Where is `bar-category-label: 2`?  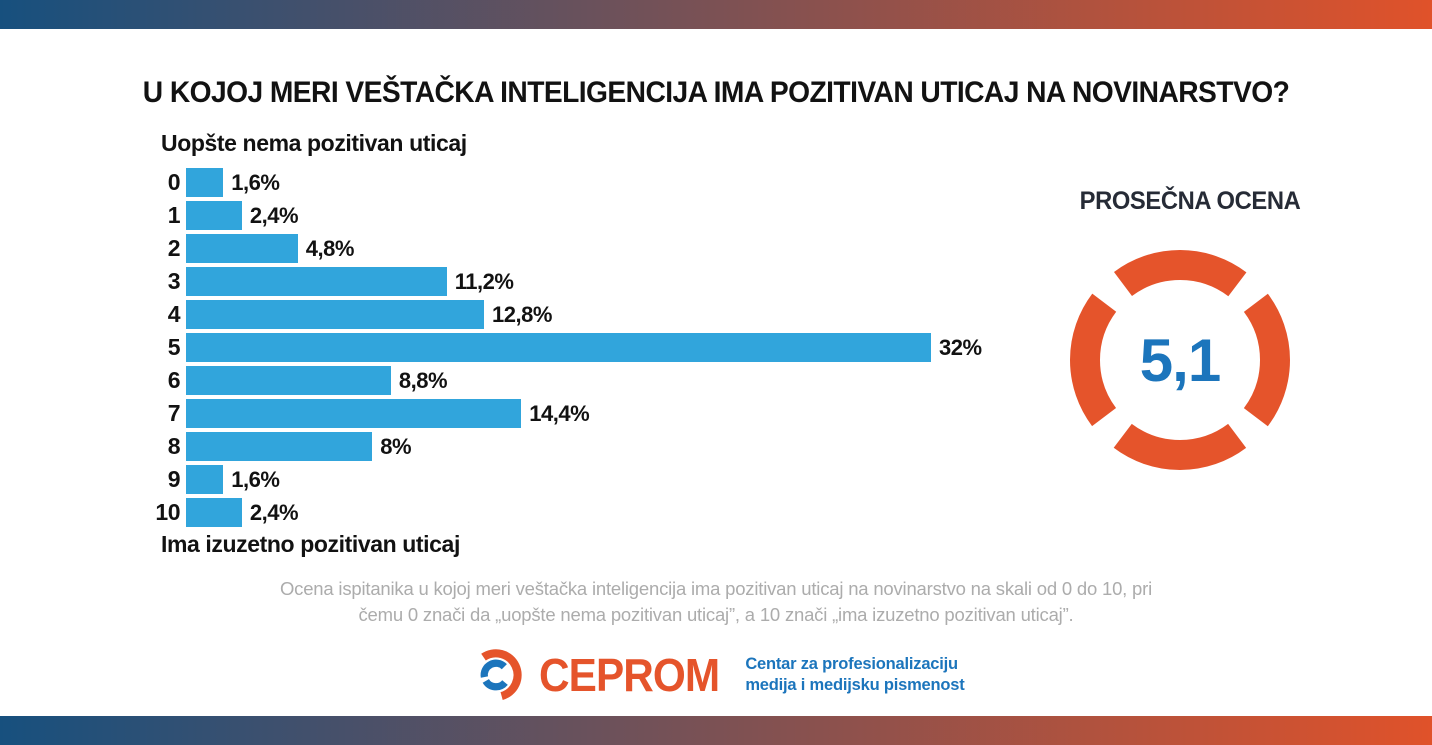
bar-category-label: 2 is located at coordinates (174, 248).